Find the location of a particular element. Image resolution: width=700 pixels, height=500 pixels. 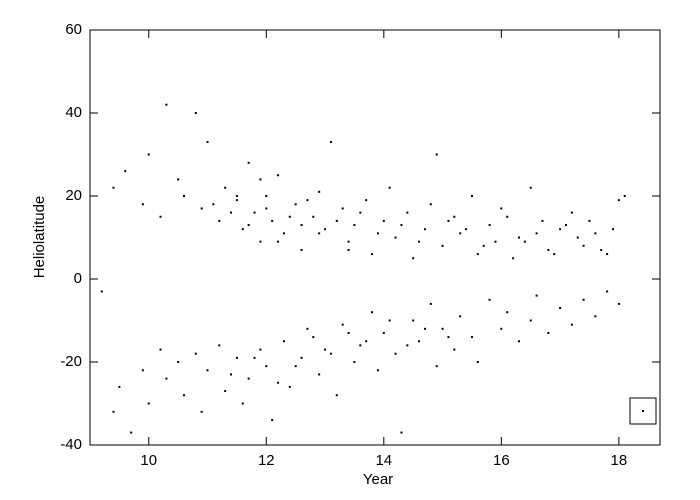

x-tick-label: 10 is located at coordinates (148, 460).